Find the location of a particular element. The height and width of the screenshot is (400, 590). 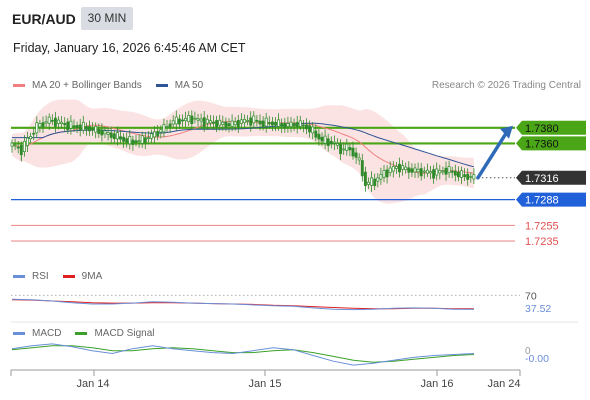

level-tag-text-2: 1.7316 is located at coordinates (542, 179).